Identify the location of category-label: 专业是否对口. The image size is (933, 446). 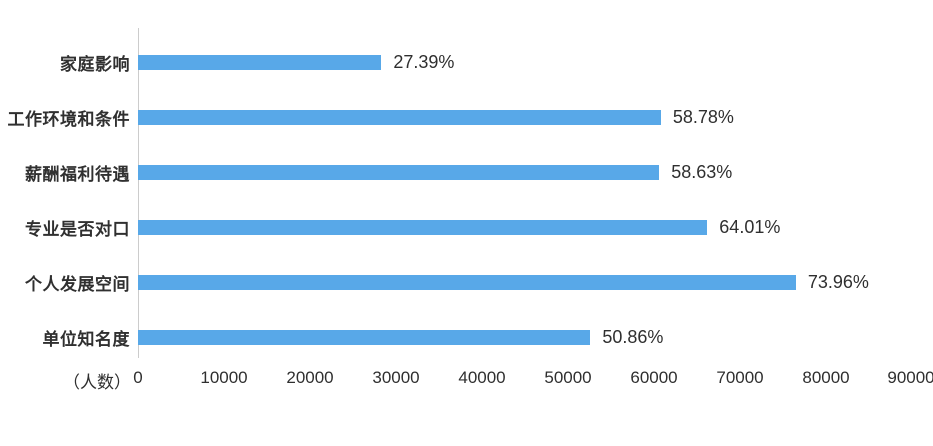
(77, 229).